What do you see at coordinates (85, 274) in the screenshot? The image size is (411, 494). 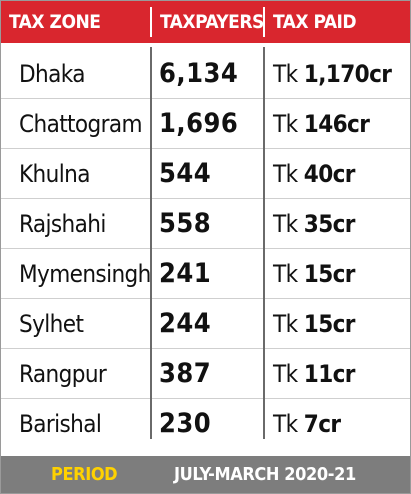 I see `tax-zone: Mymensingh` at bounding box center [85, 274].